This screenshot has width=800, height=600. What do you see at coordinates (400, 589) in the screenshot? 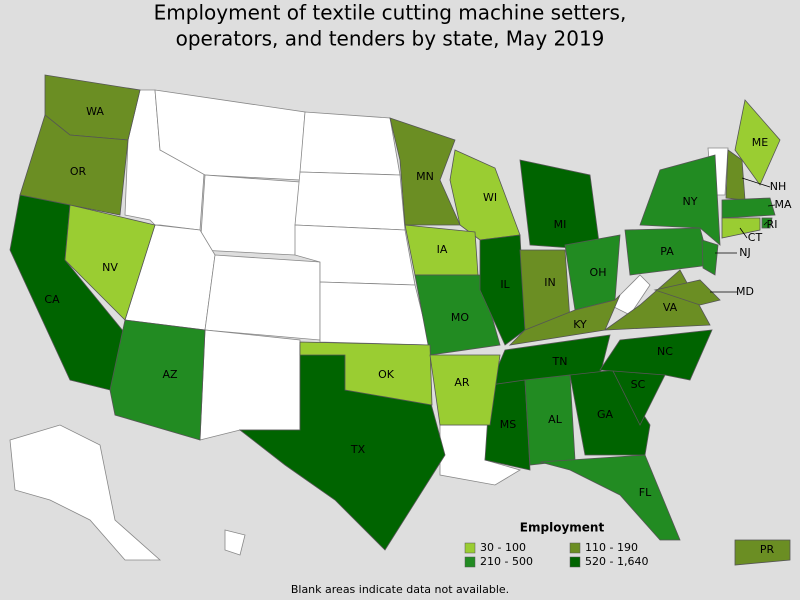
I see `footnote: Blank areas indicate data not available.` at bounding box center [400, 589].